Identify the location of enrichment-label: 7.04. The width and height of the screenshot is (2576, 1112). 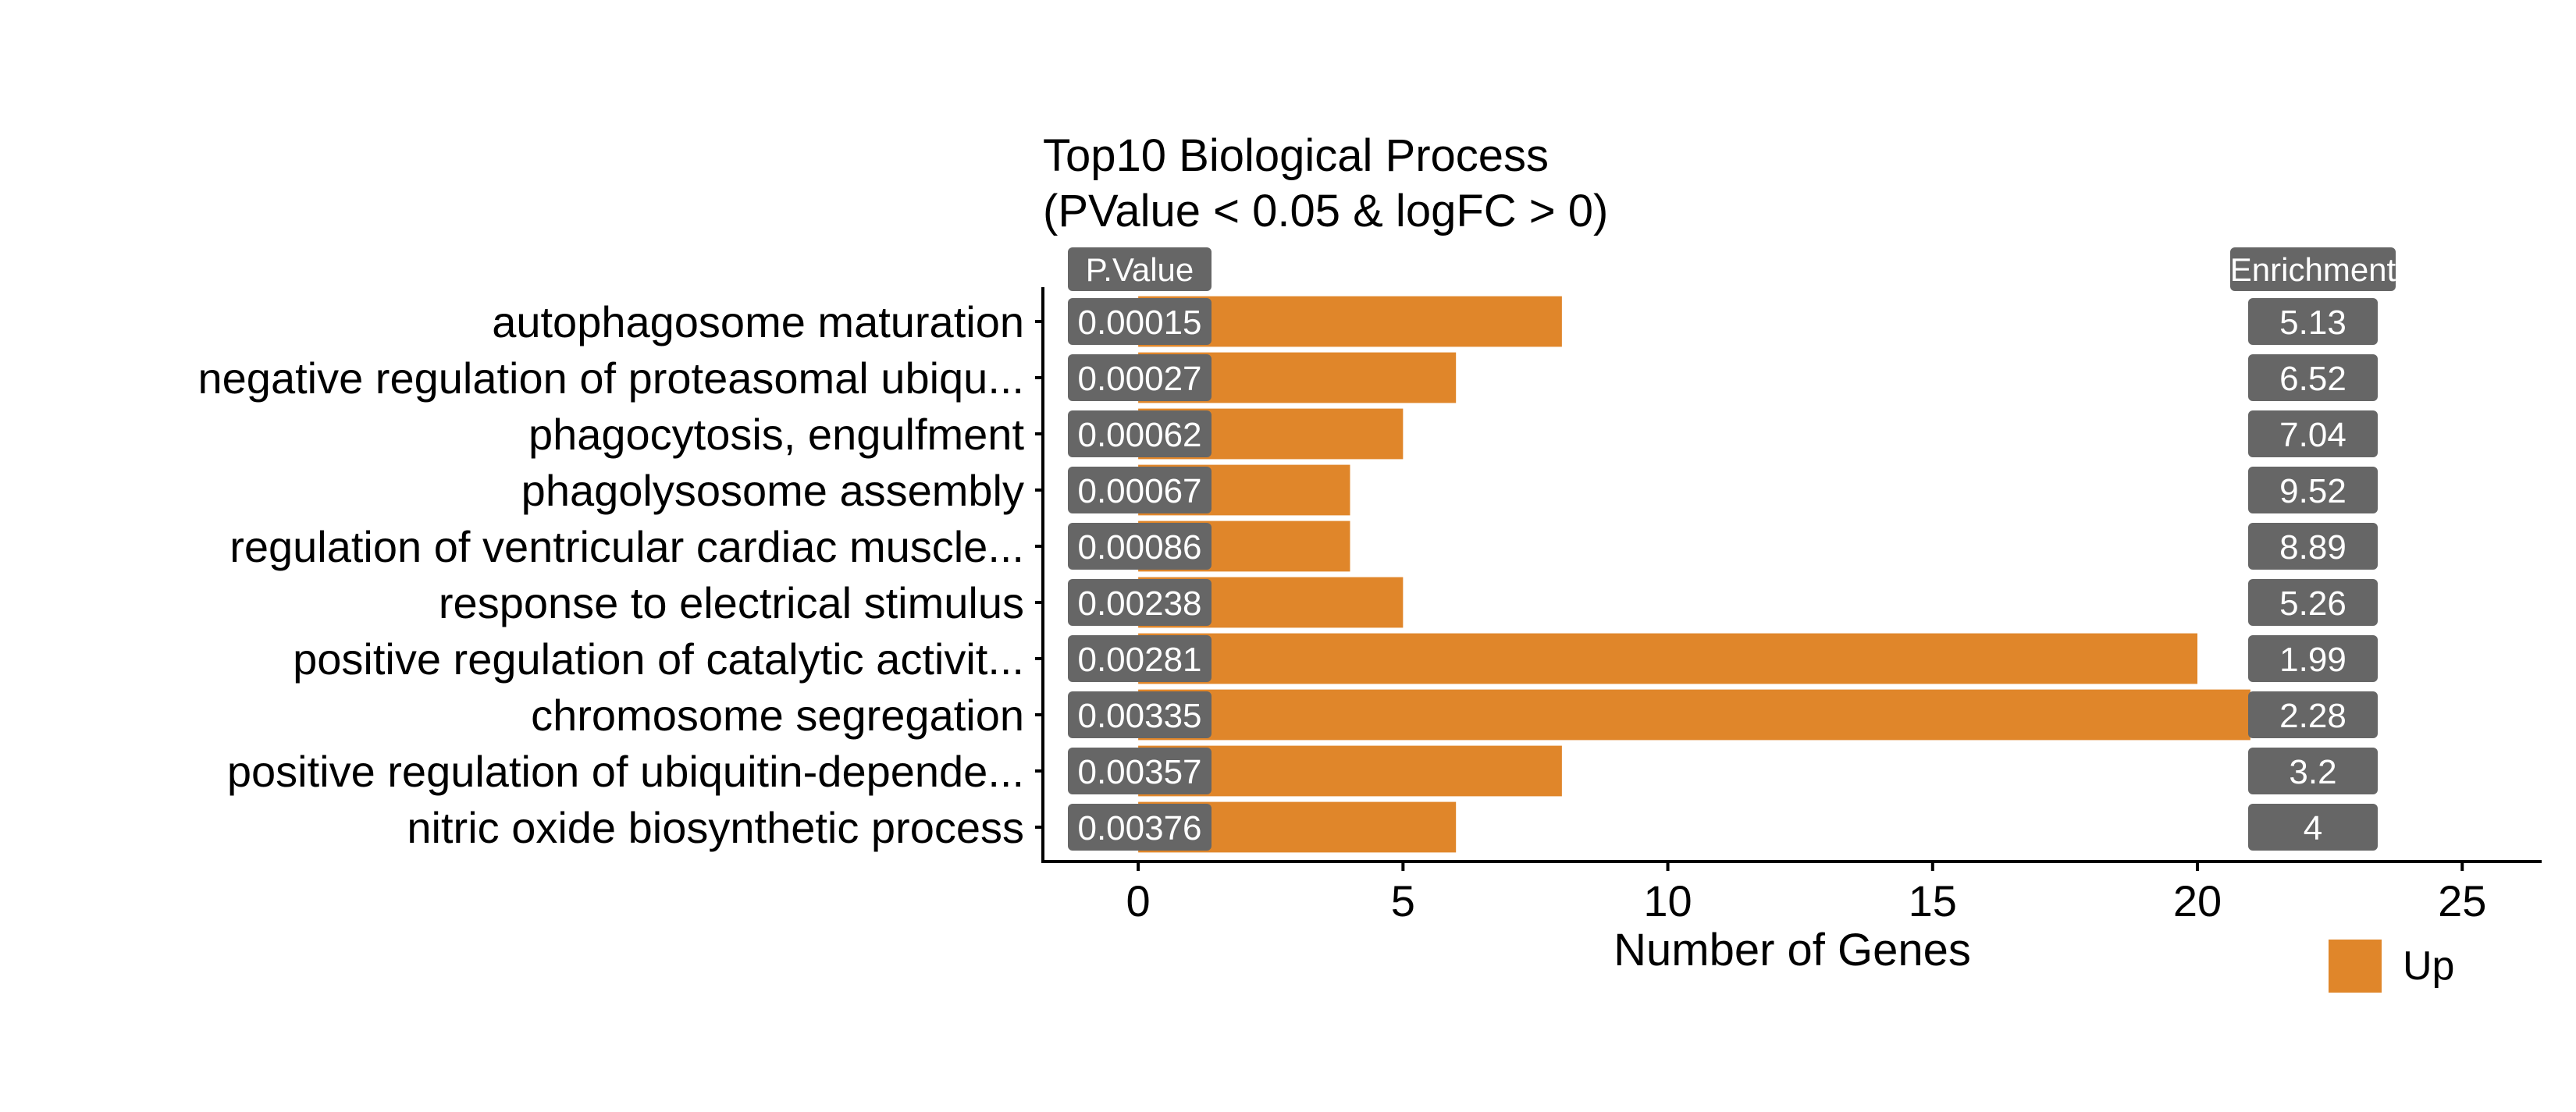
(2313, 435).